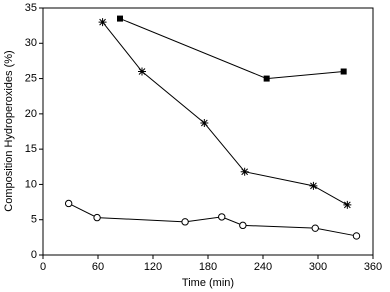 The height and width of the screenshot is (292, 390). What do you see at coordinates (31, 43) in the screenshot?
I see `y-tick-label: 30` at bounding box center [31, 43].